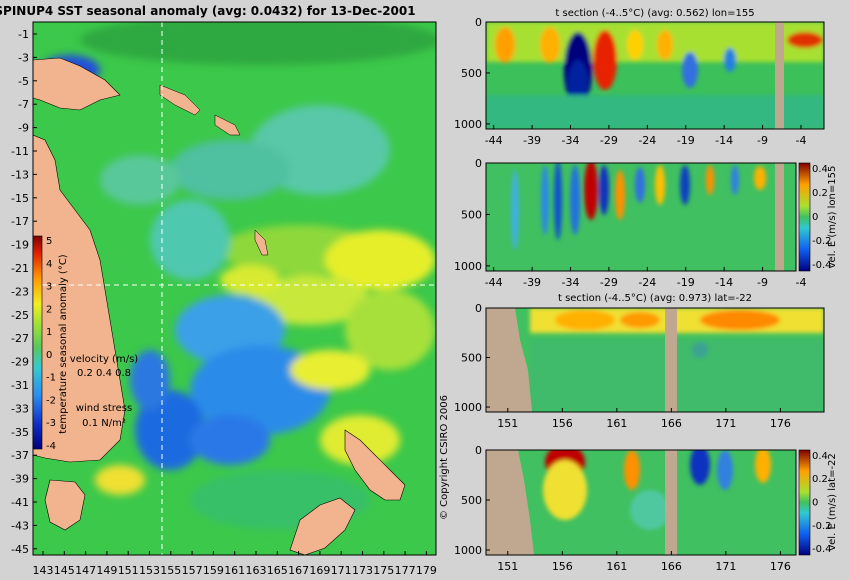 The height and width of the screenshot is (580, 850). I want to click on map-y-tick: -27, so click(20, 338).